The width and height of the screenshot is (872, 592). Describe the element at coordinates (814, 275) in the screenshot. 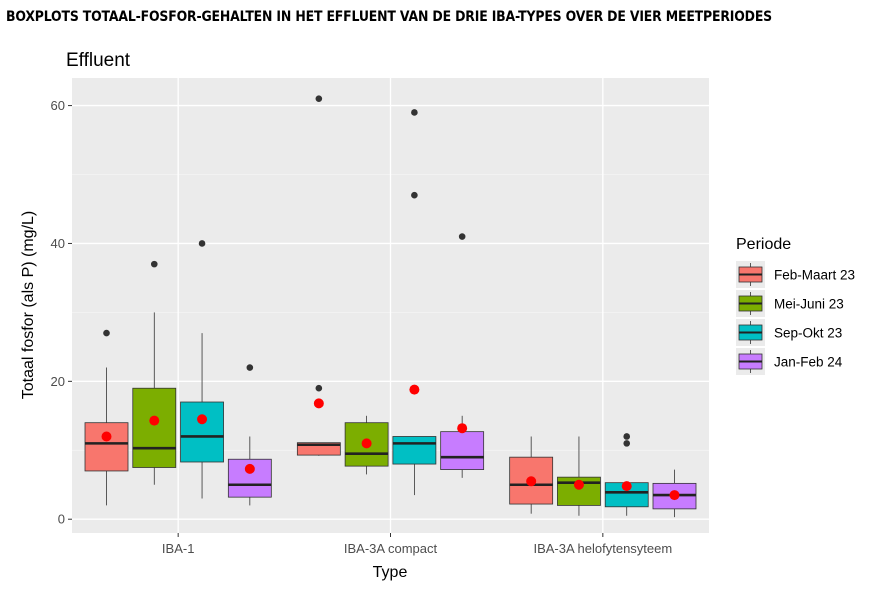

I see `legend-label: Feb-Maart 23` at that location.